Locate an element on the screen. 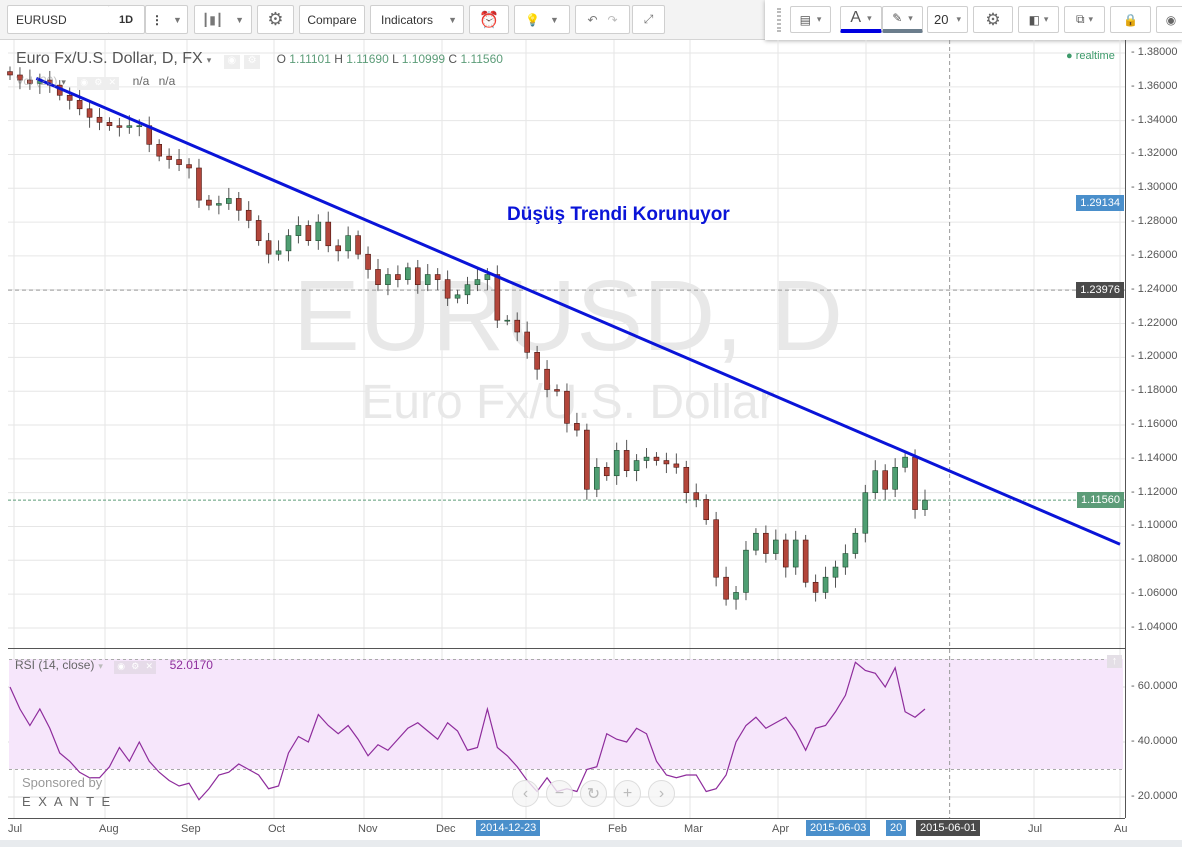 This screenshot has height=847, width=1182. time-tag: 2015-06-03 is located at coordinates (838, 828).